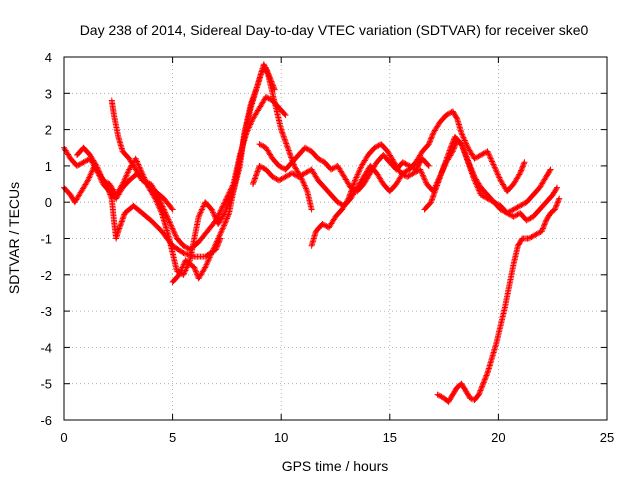  What do you see at coordinates (46, 420) in the screenshot?
I see `y-tick-label: -6` at bounding box center [46, 420].